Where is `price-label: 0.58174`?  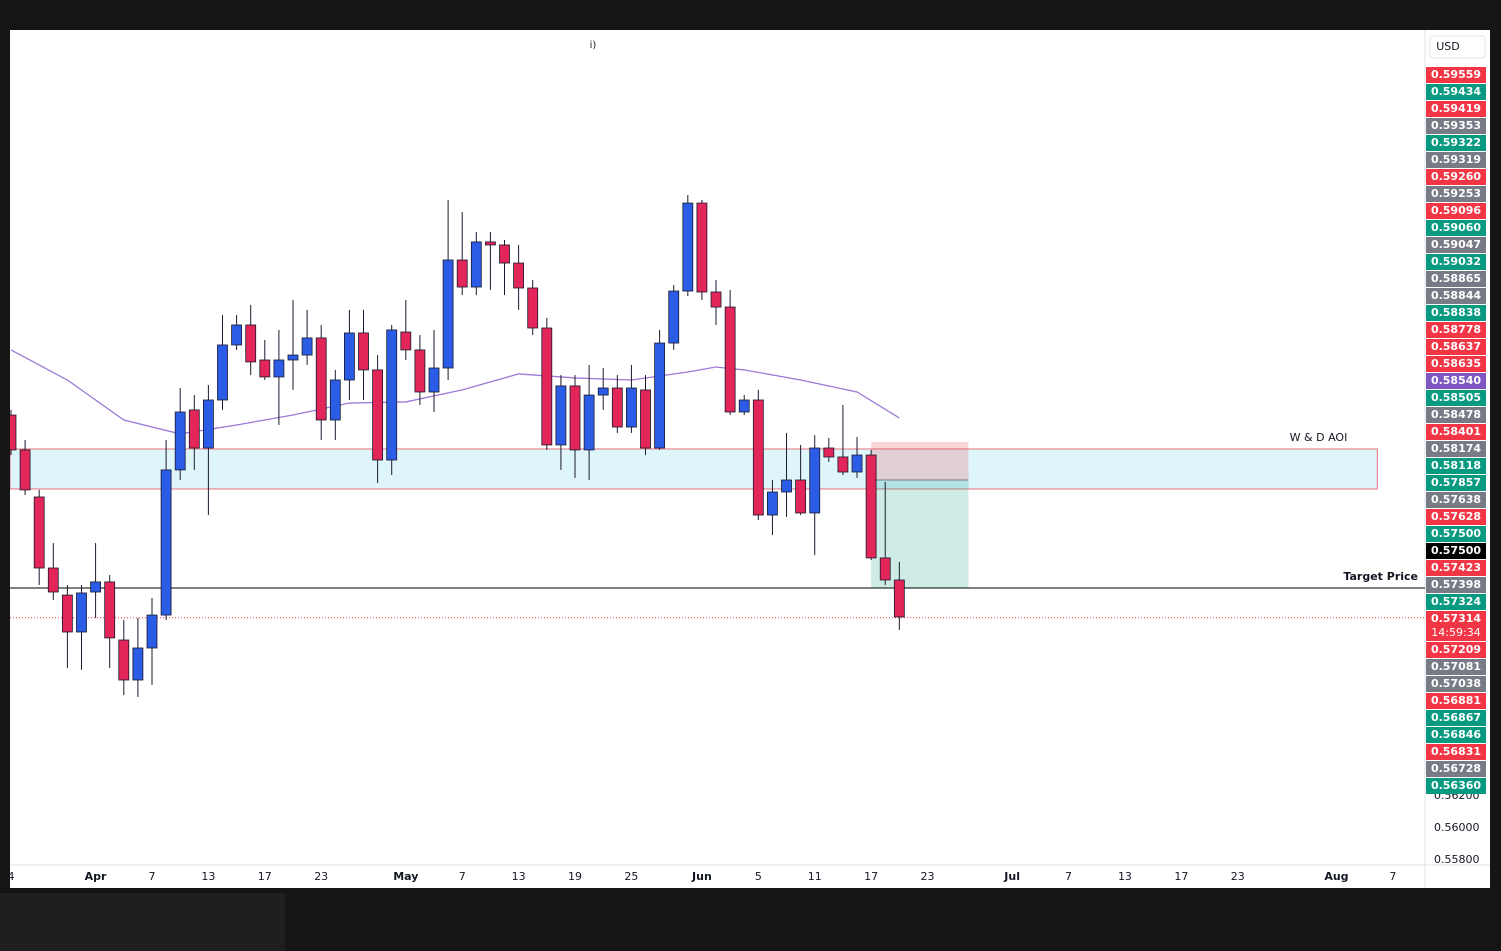 price-label: 0.58174 is located at coordinates (1456, 448).